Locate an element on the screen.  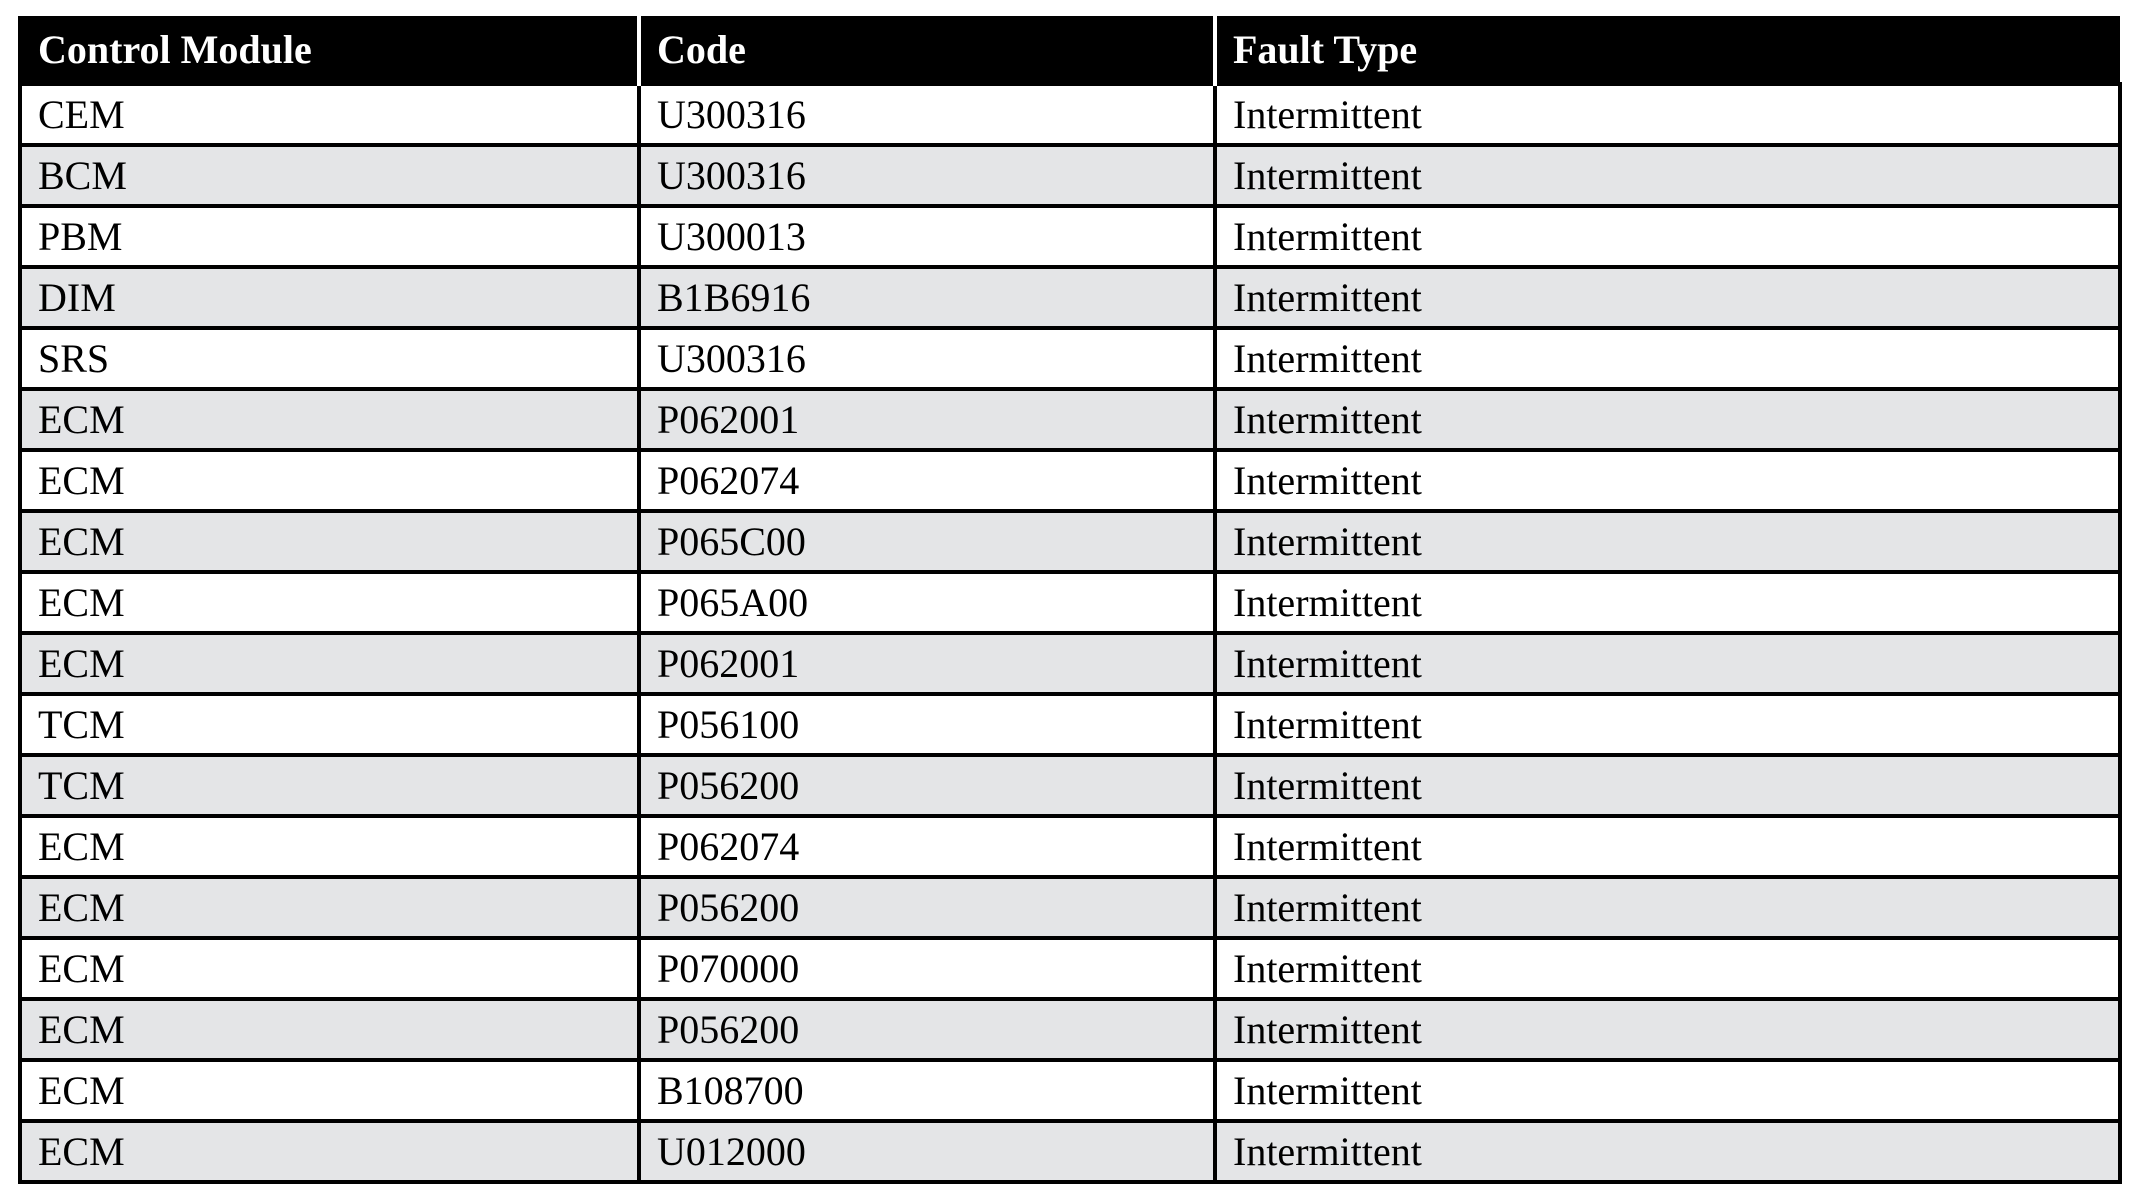
table-row: ECM P070000 Intermittent is located at coordinates (1070, 968).